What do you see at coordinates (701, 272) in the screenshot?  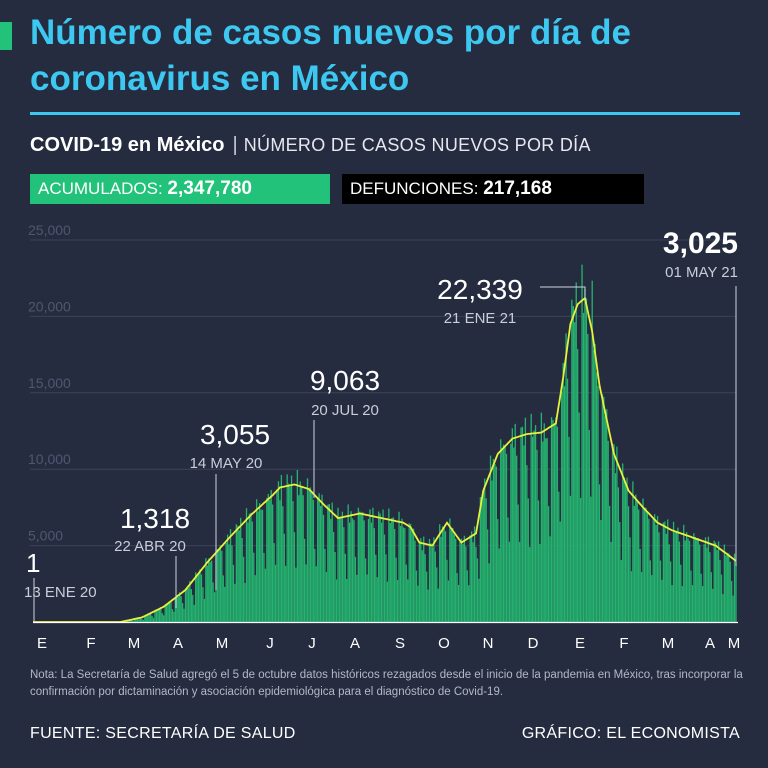 I see `annotation-date: 01 MAY 21` at bounding box center [701, 272].